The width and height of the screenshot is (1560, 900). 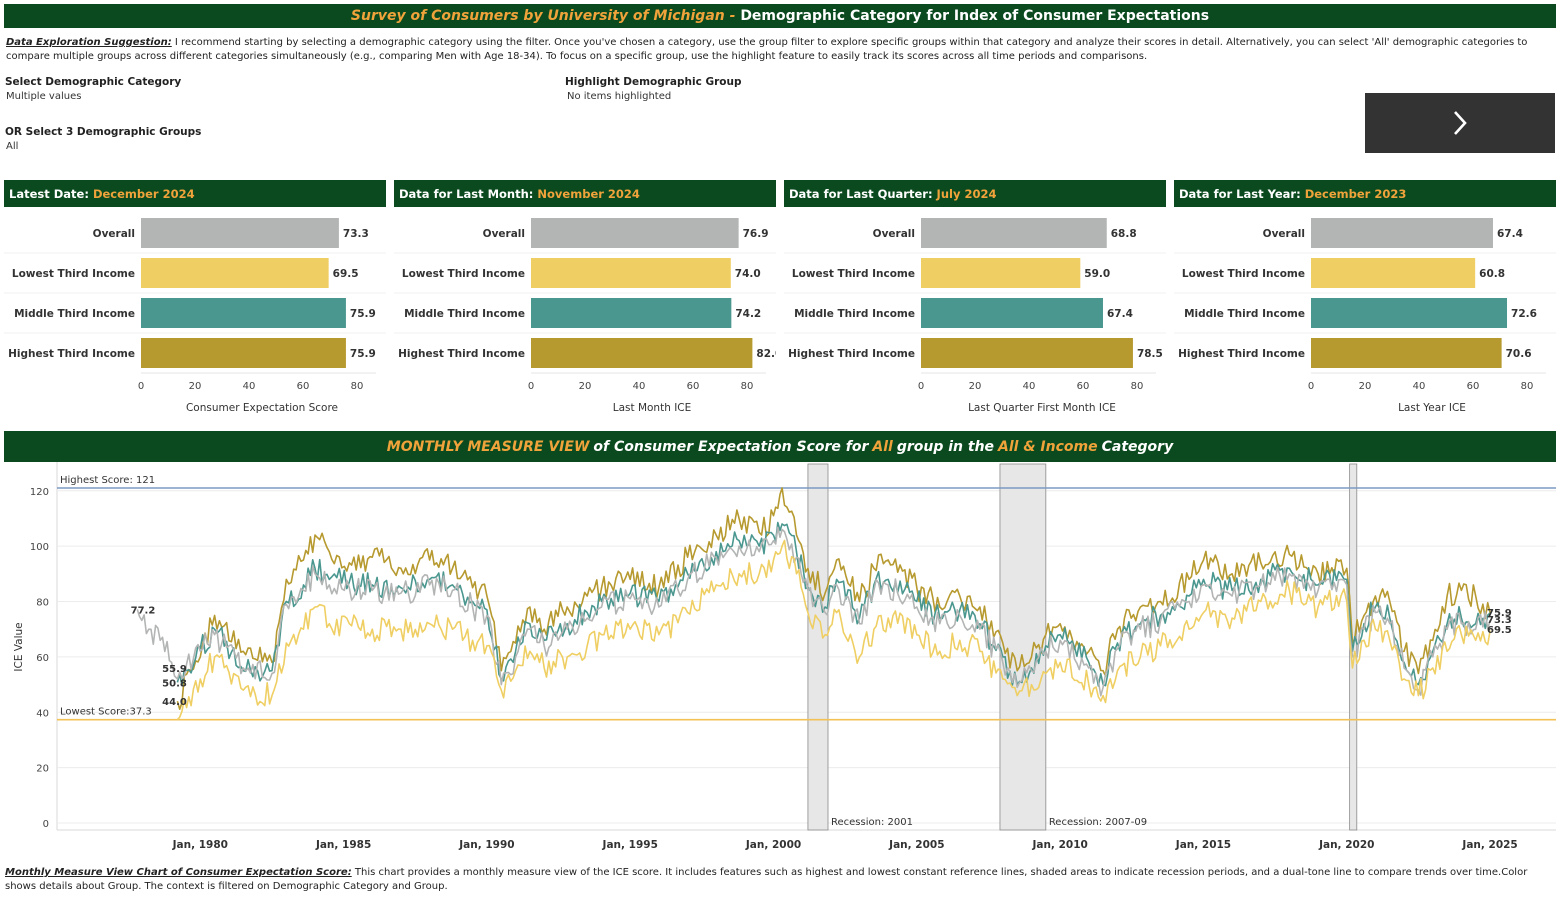 What do you see at coordinates (44, 96) in the screenshot?
I see `category-filter: Multiple values` at bounding box center [44, 96].